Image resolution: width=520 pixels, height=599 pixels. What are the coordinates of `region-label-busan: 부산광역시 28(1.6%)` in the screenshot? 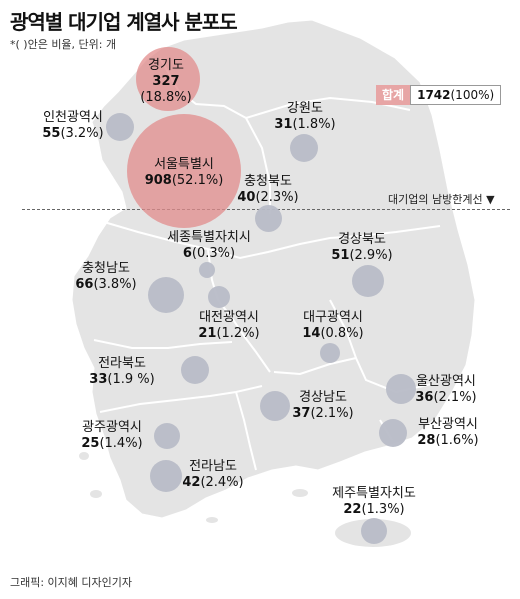 It's located at (447, 433).